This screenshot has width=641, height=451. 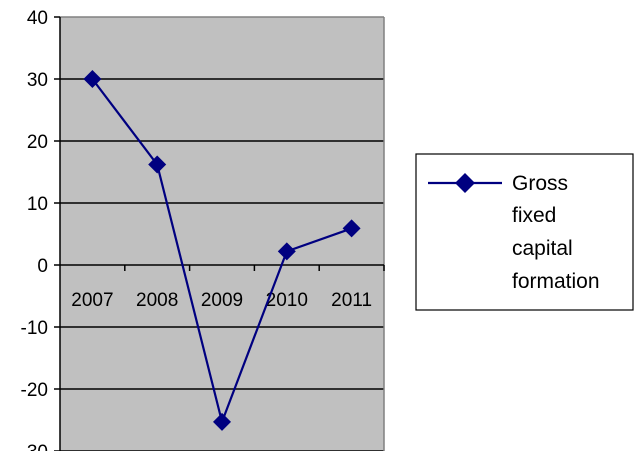 I want to click on x-axis, so click(x=222, y=267).